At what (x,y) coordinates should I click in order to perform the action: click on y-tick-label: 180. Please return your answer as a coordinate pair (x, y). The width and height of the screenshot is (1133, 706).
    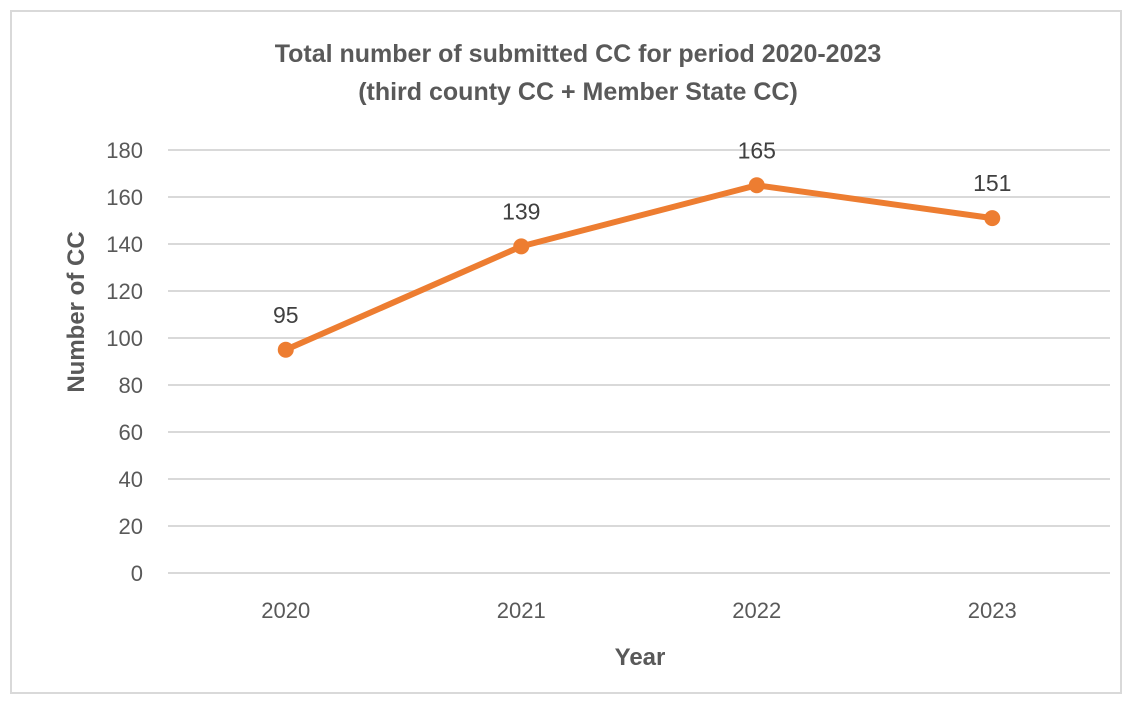
    Looking at the image, I should click on (124, 150).